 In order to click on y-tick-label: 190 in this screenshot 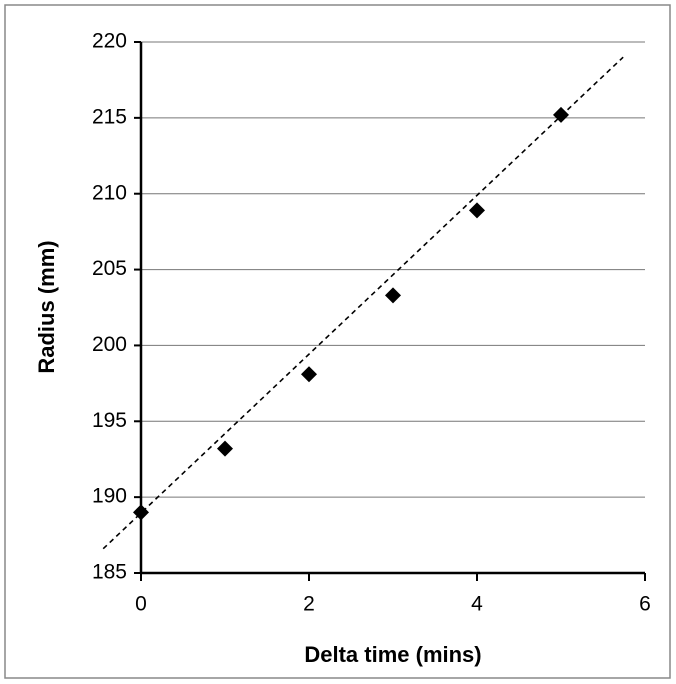, I will do `click(109, 496)`.